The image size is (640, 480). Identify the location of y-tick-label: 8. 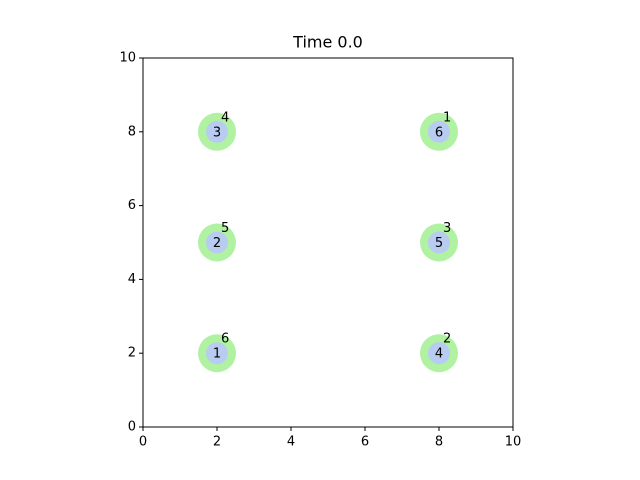
(132, 131).